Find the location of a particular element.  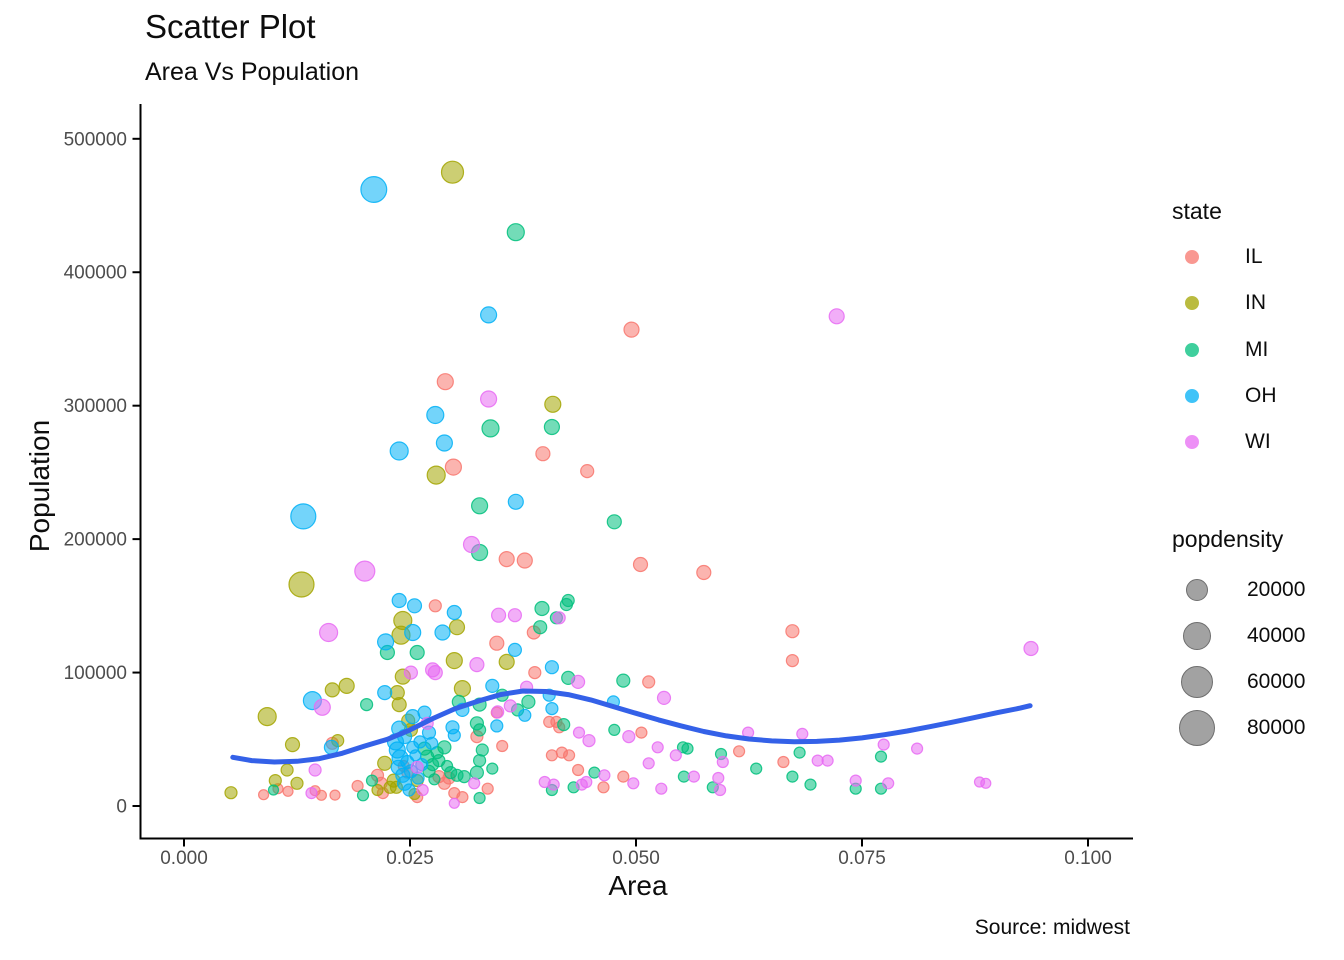

wi-legend-dot-icon is located at coordinates (1192, 442).